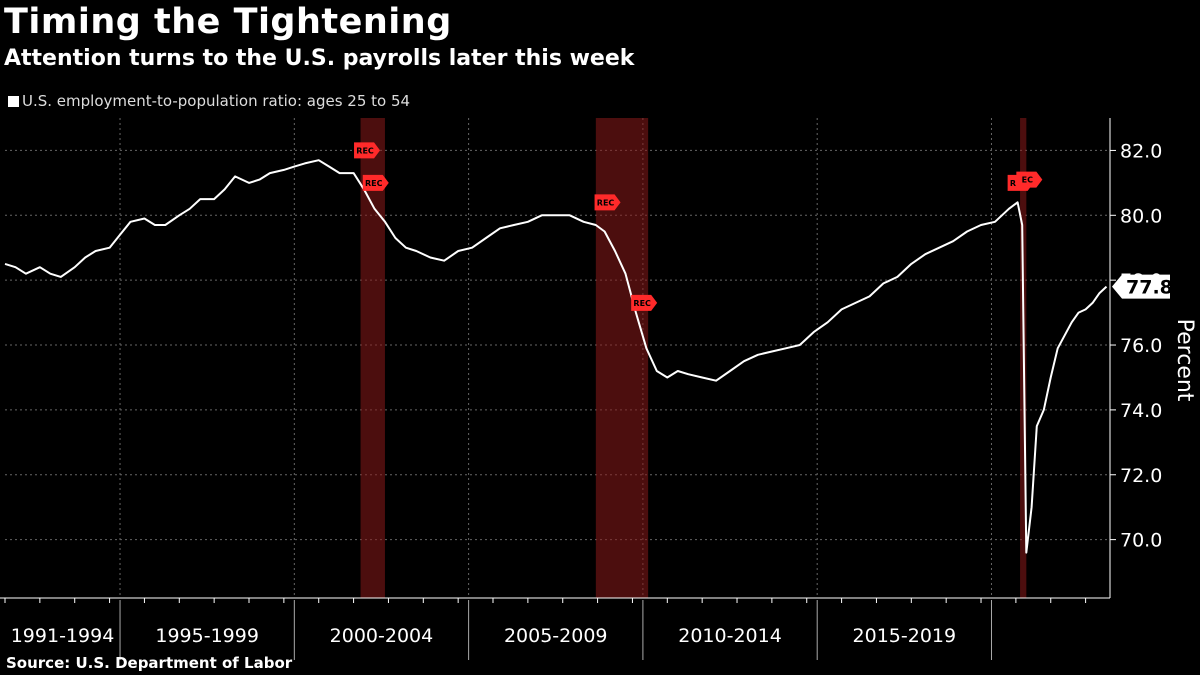  I want to click on y-tick-label: 82.0, so click(1141, 151).